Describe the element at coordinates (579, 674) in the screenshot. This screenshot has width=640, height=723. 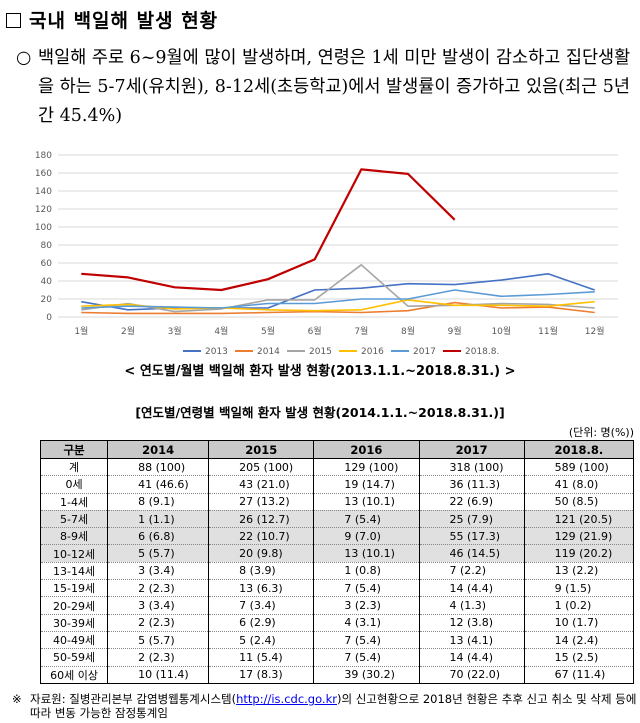
I see `table-cell: 67 (11.4)` at that location.